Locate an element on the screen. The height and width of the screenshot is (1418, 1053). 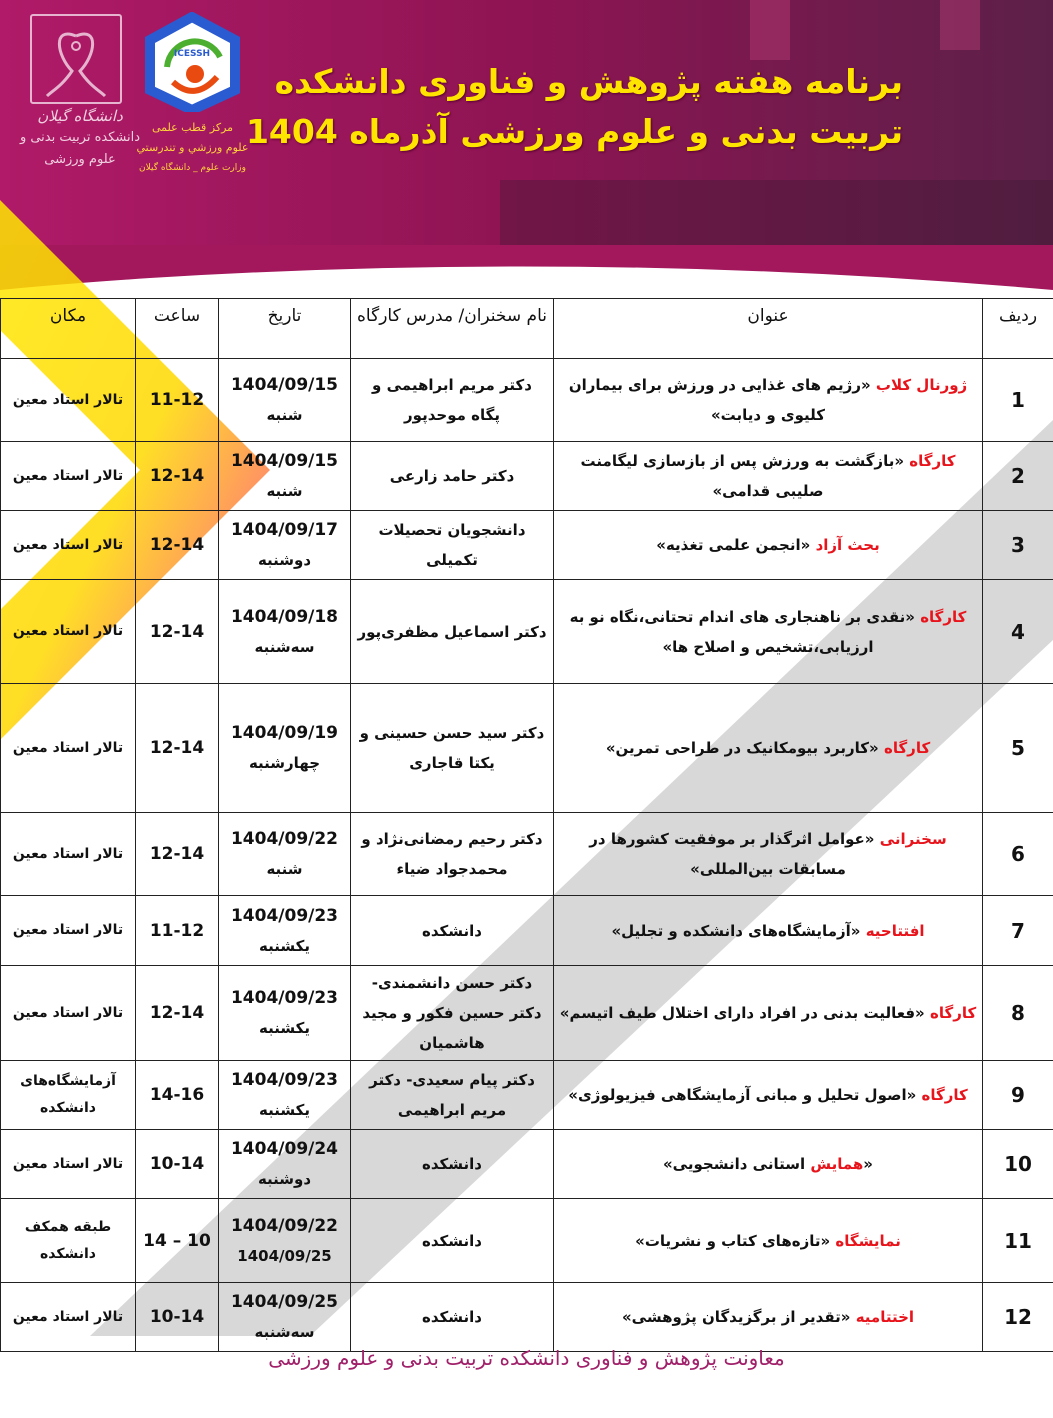
icessh-logo: ICESSH is located at coordinates (192, 63).